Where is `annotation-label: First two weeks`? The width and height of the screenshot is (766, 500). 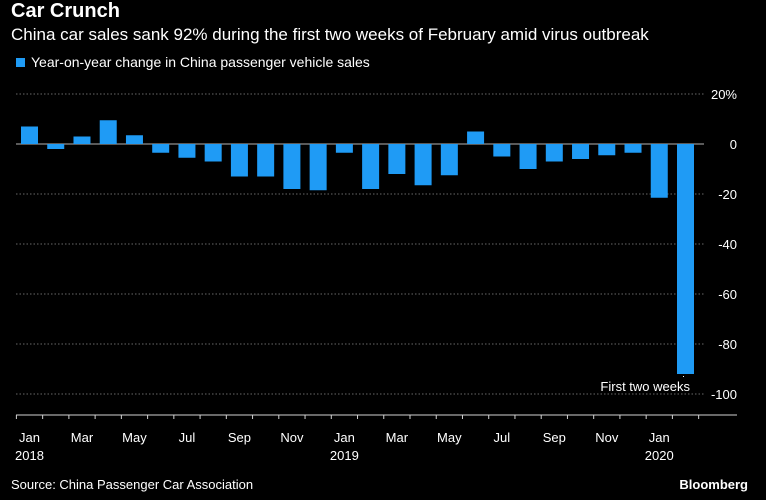
annotation-label: First two weeks is located at coordinates (645, 386).